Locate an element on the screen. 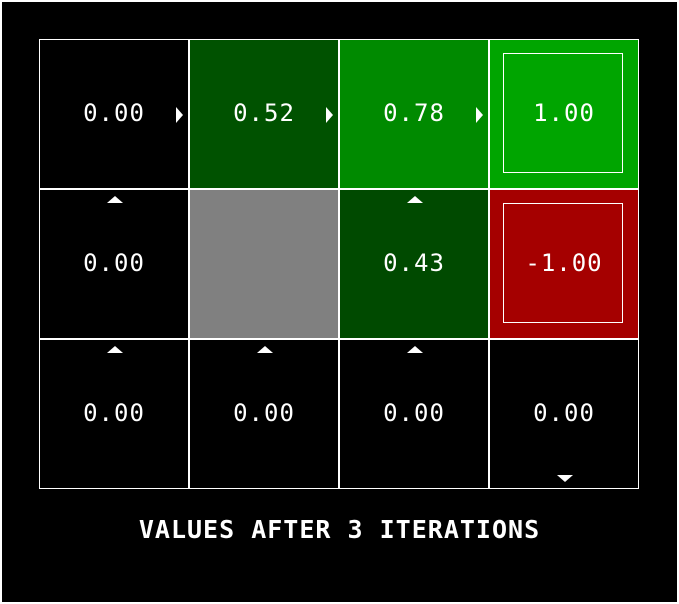 Image resolution: width=679 pixels, height=604 pixels. state-value: 0.52 is located at coordinates (264, 113).